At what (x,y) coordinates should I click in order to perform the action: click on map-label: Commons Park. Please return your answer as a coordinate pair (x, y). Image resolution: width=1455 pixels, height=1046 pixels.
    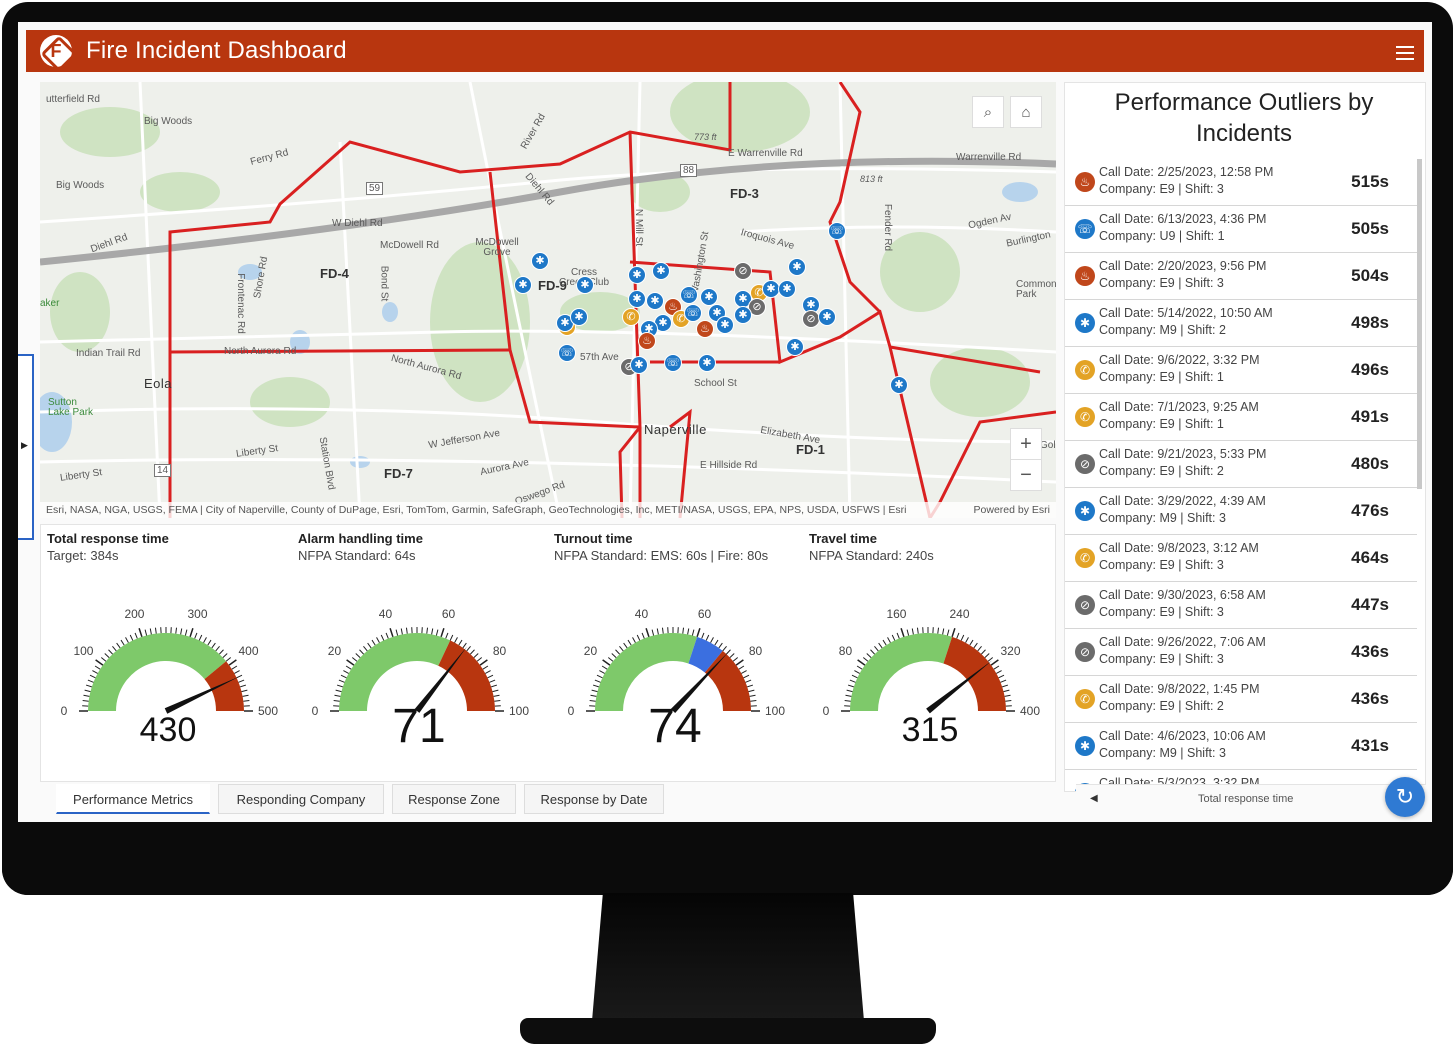
    Looking at the image, I should click on (1036, 289).